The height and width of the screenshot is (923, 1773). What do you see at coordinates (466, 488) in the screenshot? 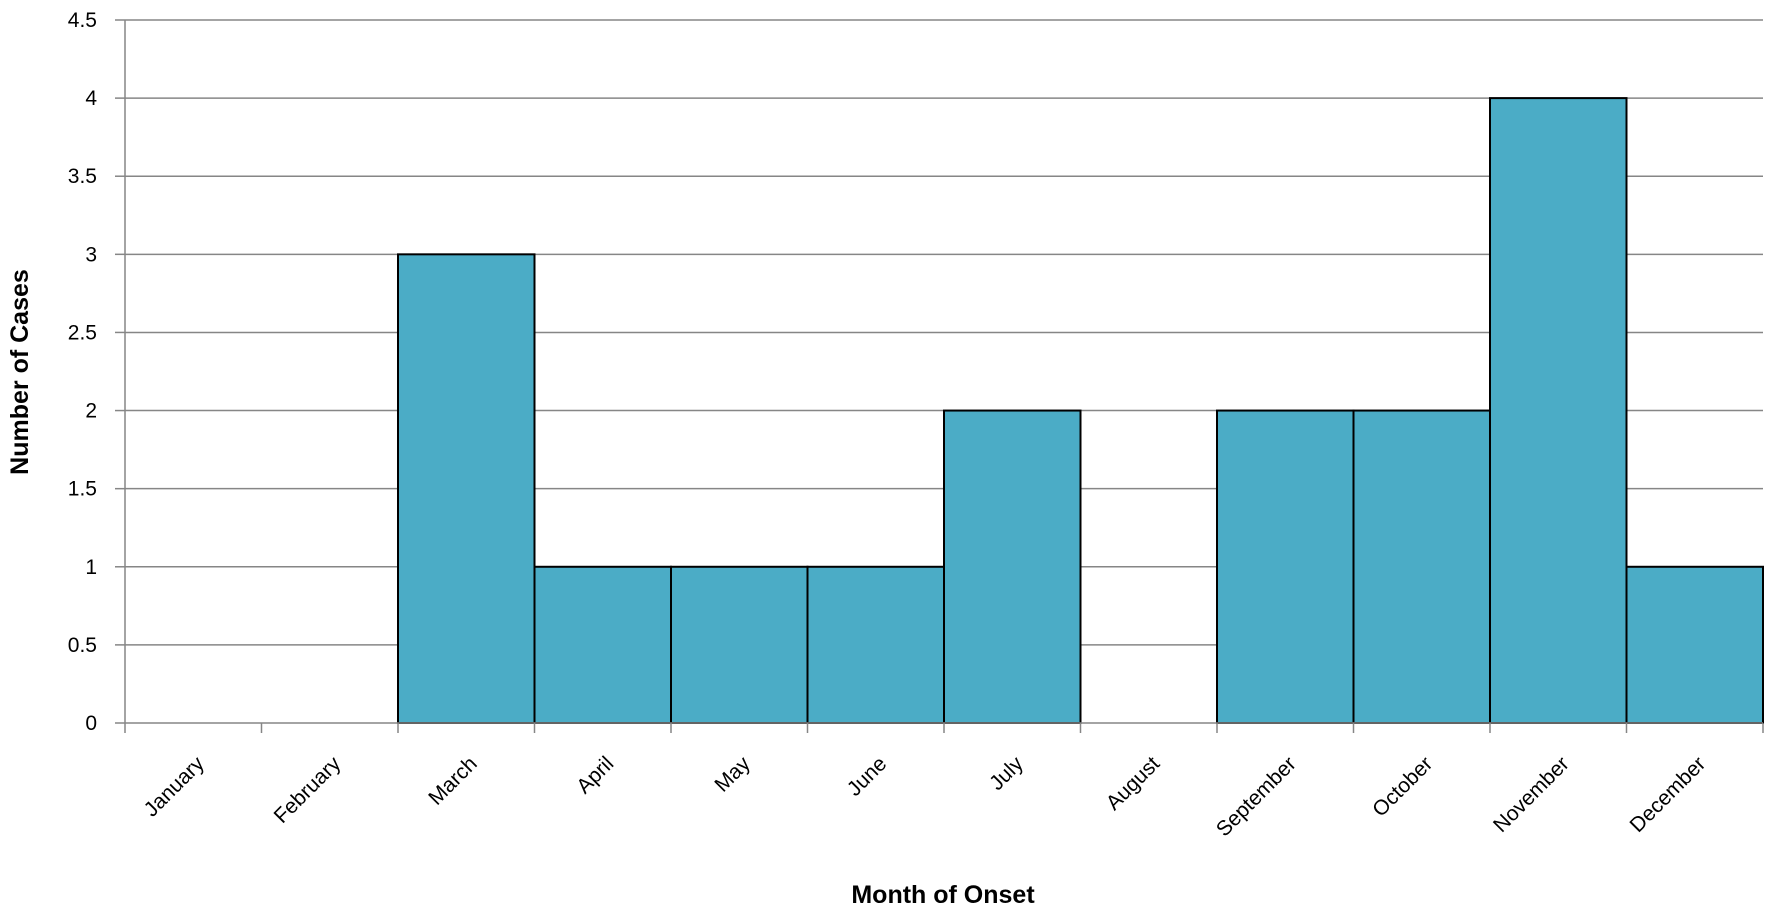
I see `bar-march` at bounding box center [466, 488].